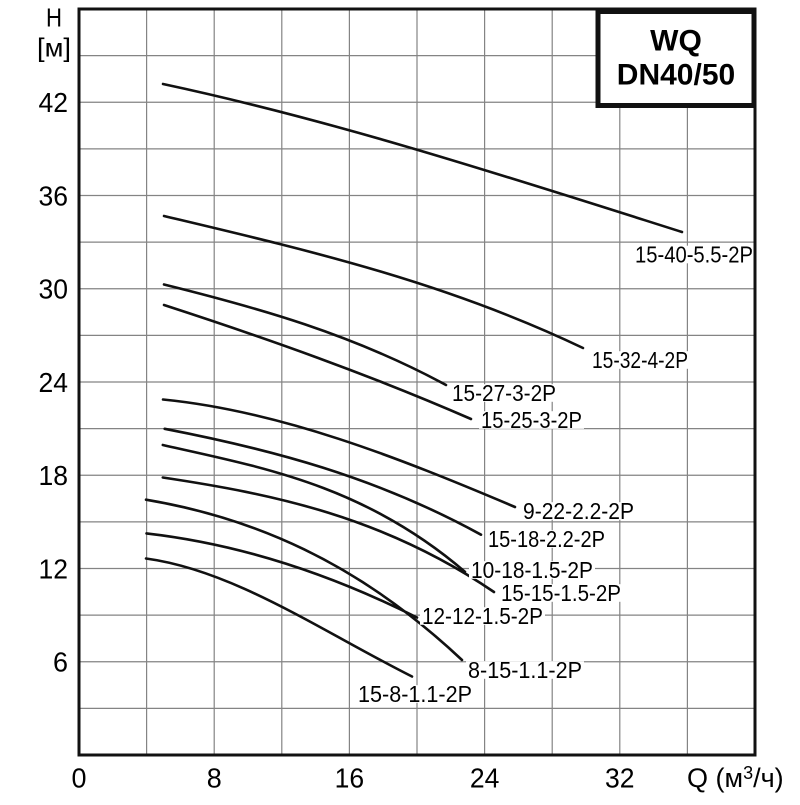  Describe the element at coordinates (640, 360) in the screenshot. I see `svg-text: 15-32-4-2P` at that location.